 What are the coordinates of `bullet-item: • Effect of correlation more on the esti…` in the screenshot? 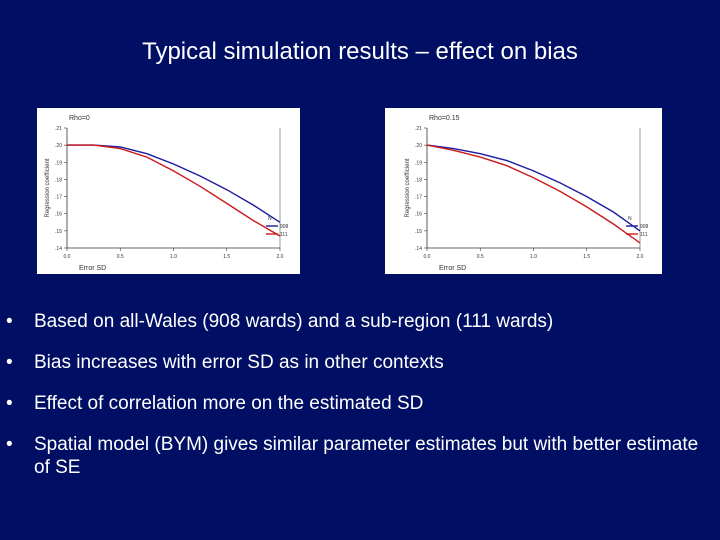 It's located at (360, 403).